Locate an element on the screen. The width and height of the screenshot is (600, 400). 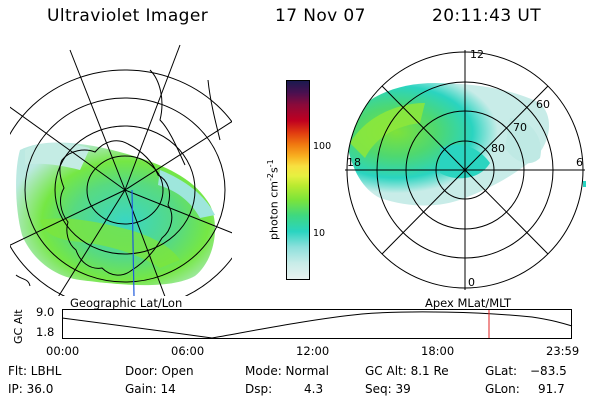
date-label: 17 Nov 07 is located at coordinates (320, 16).